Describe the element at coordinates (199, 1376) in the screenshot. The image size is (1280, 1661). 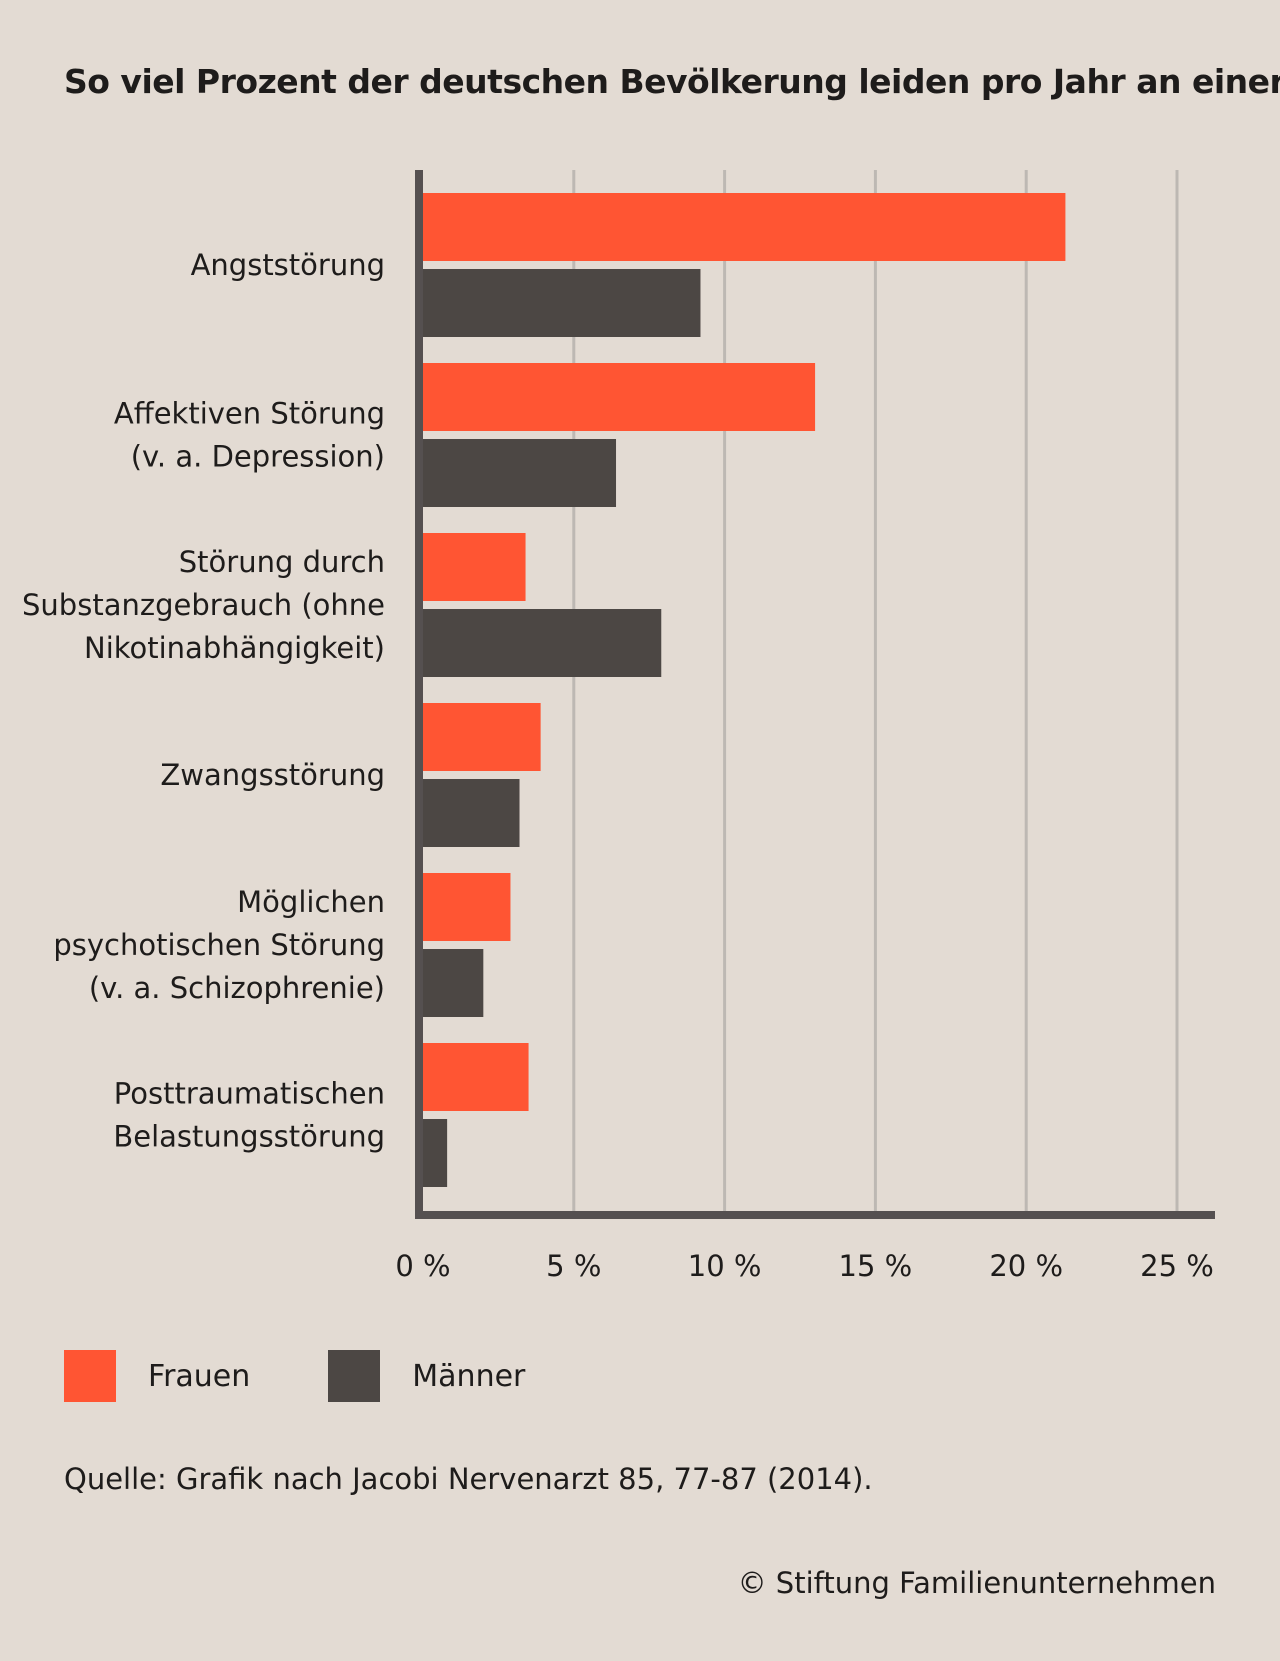
I see `legend-label-frauen: Frauen` at that location.